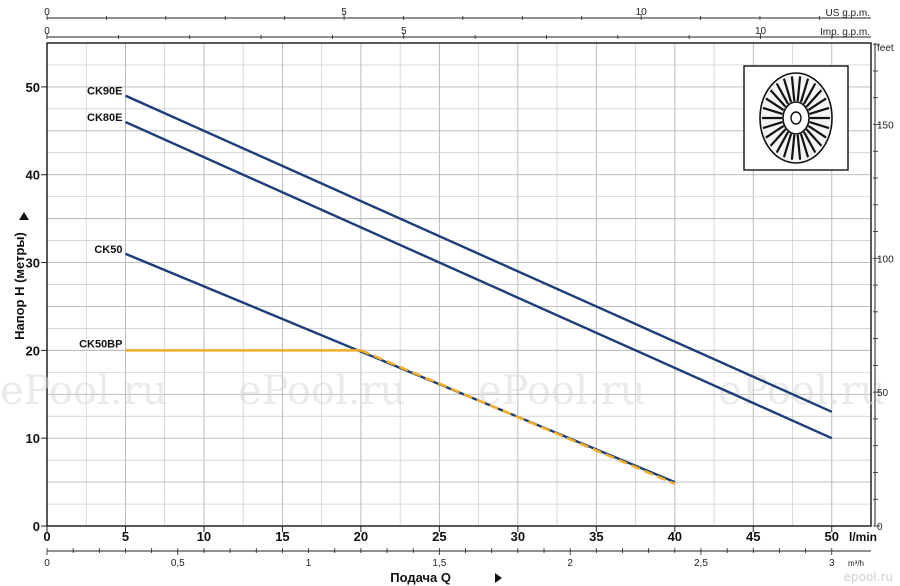 This screenshot has width=900, height=586. Describe the element at coordinates (498, 578) in the screenshot. I see `x-axis-arrow-icon` at that location.